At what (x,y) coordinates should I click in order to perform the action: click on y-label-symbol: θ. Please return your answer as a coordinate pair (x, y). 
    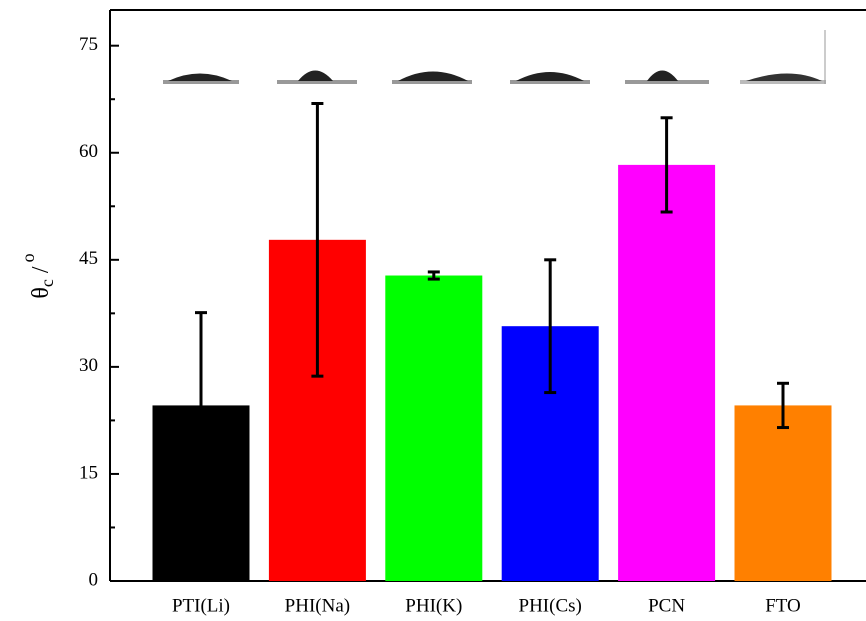
    Looking at the image, I should click on (41, 293).